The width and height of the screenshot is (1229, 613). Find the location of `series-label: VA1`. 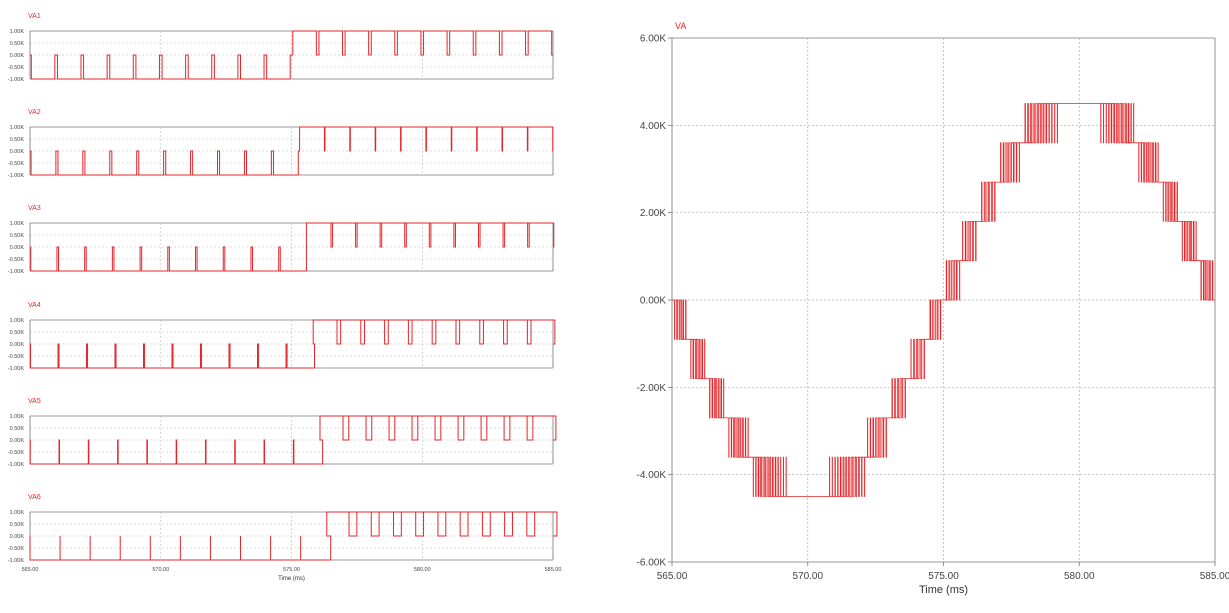

series-label: VA1 is located at coordinates (34, 16).